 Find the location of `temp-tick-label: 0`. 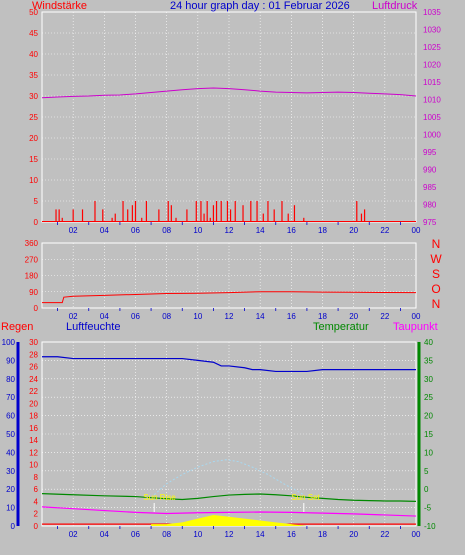

temp-tick-label: 0 is located at coordinates (426, 489).